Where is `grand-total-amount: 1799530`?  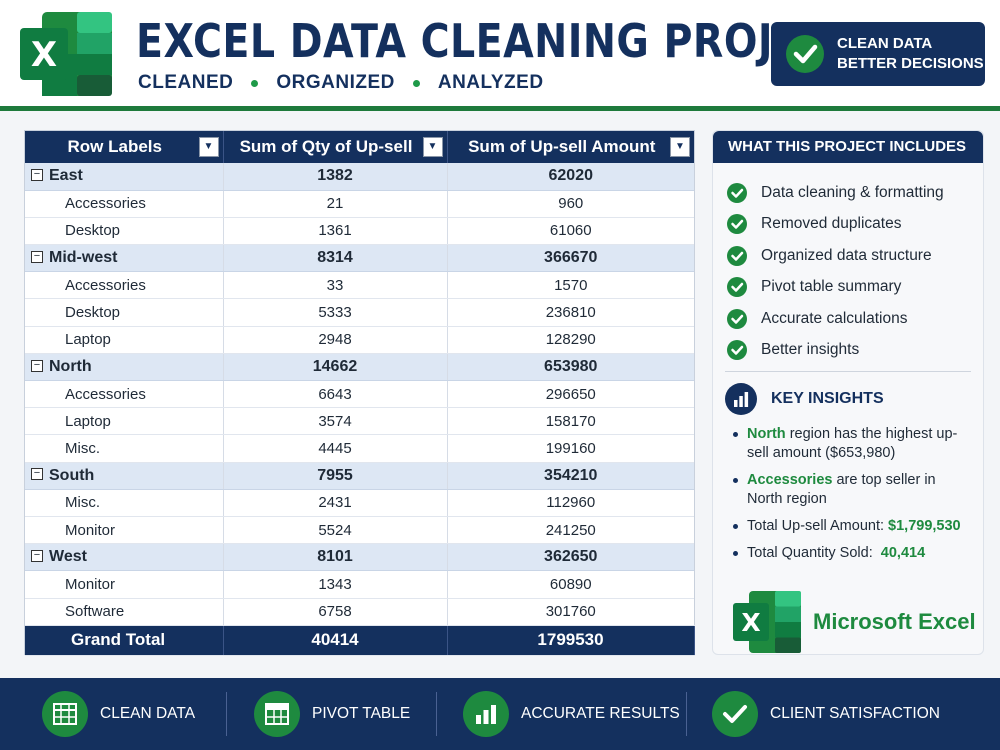
grand-total-amount: 1799530 is located at coordinates (571, 640).